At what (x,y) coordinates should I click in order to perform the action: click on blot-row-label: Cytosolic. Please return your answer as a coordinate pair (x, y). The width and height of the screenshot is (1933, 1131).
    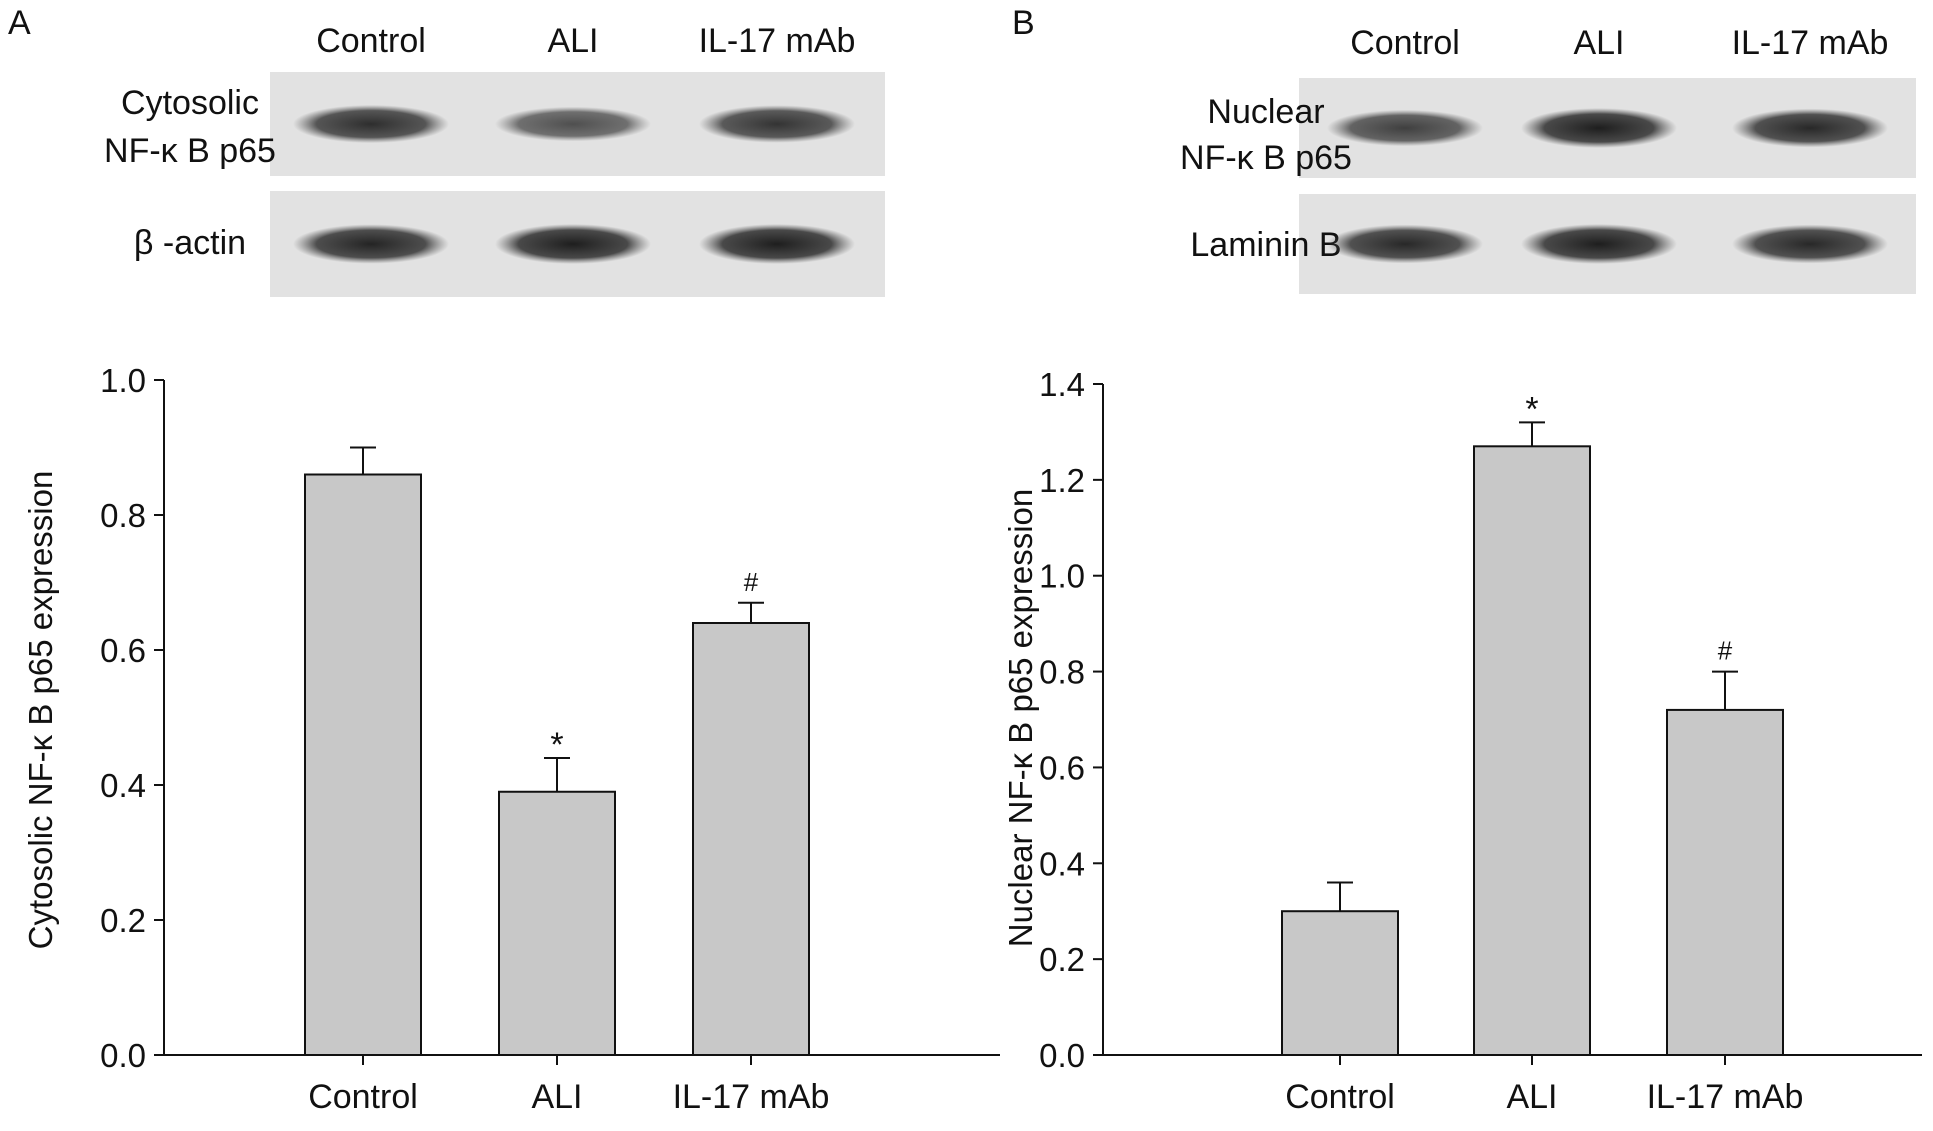
    Looking at the image, I should click on (190, 103).